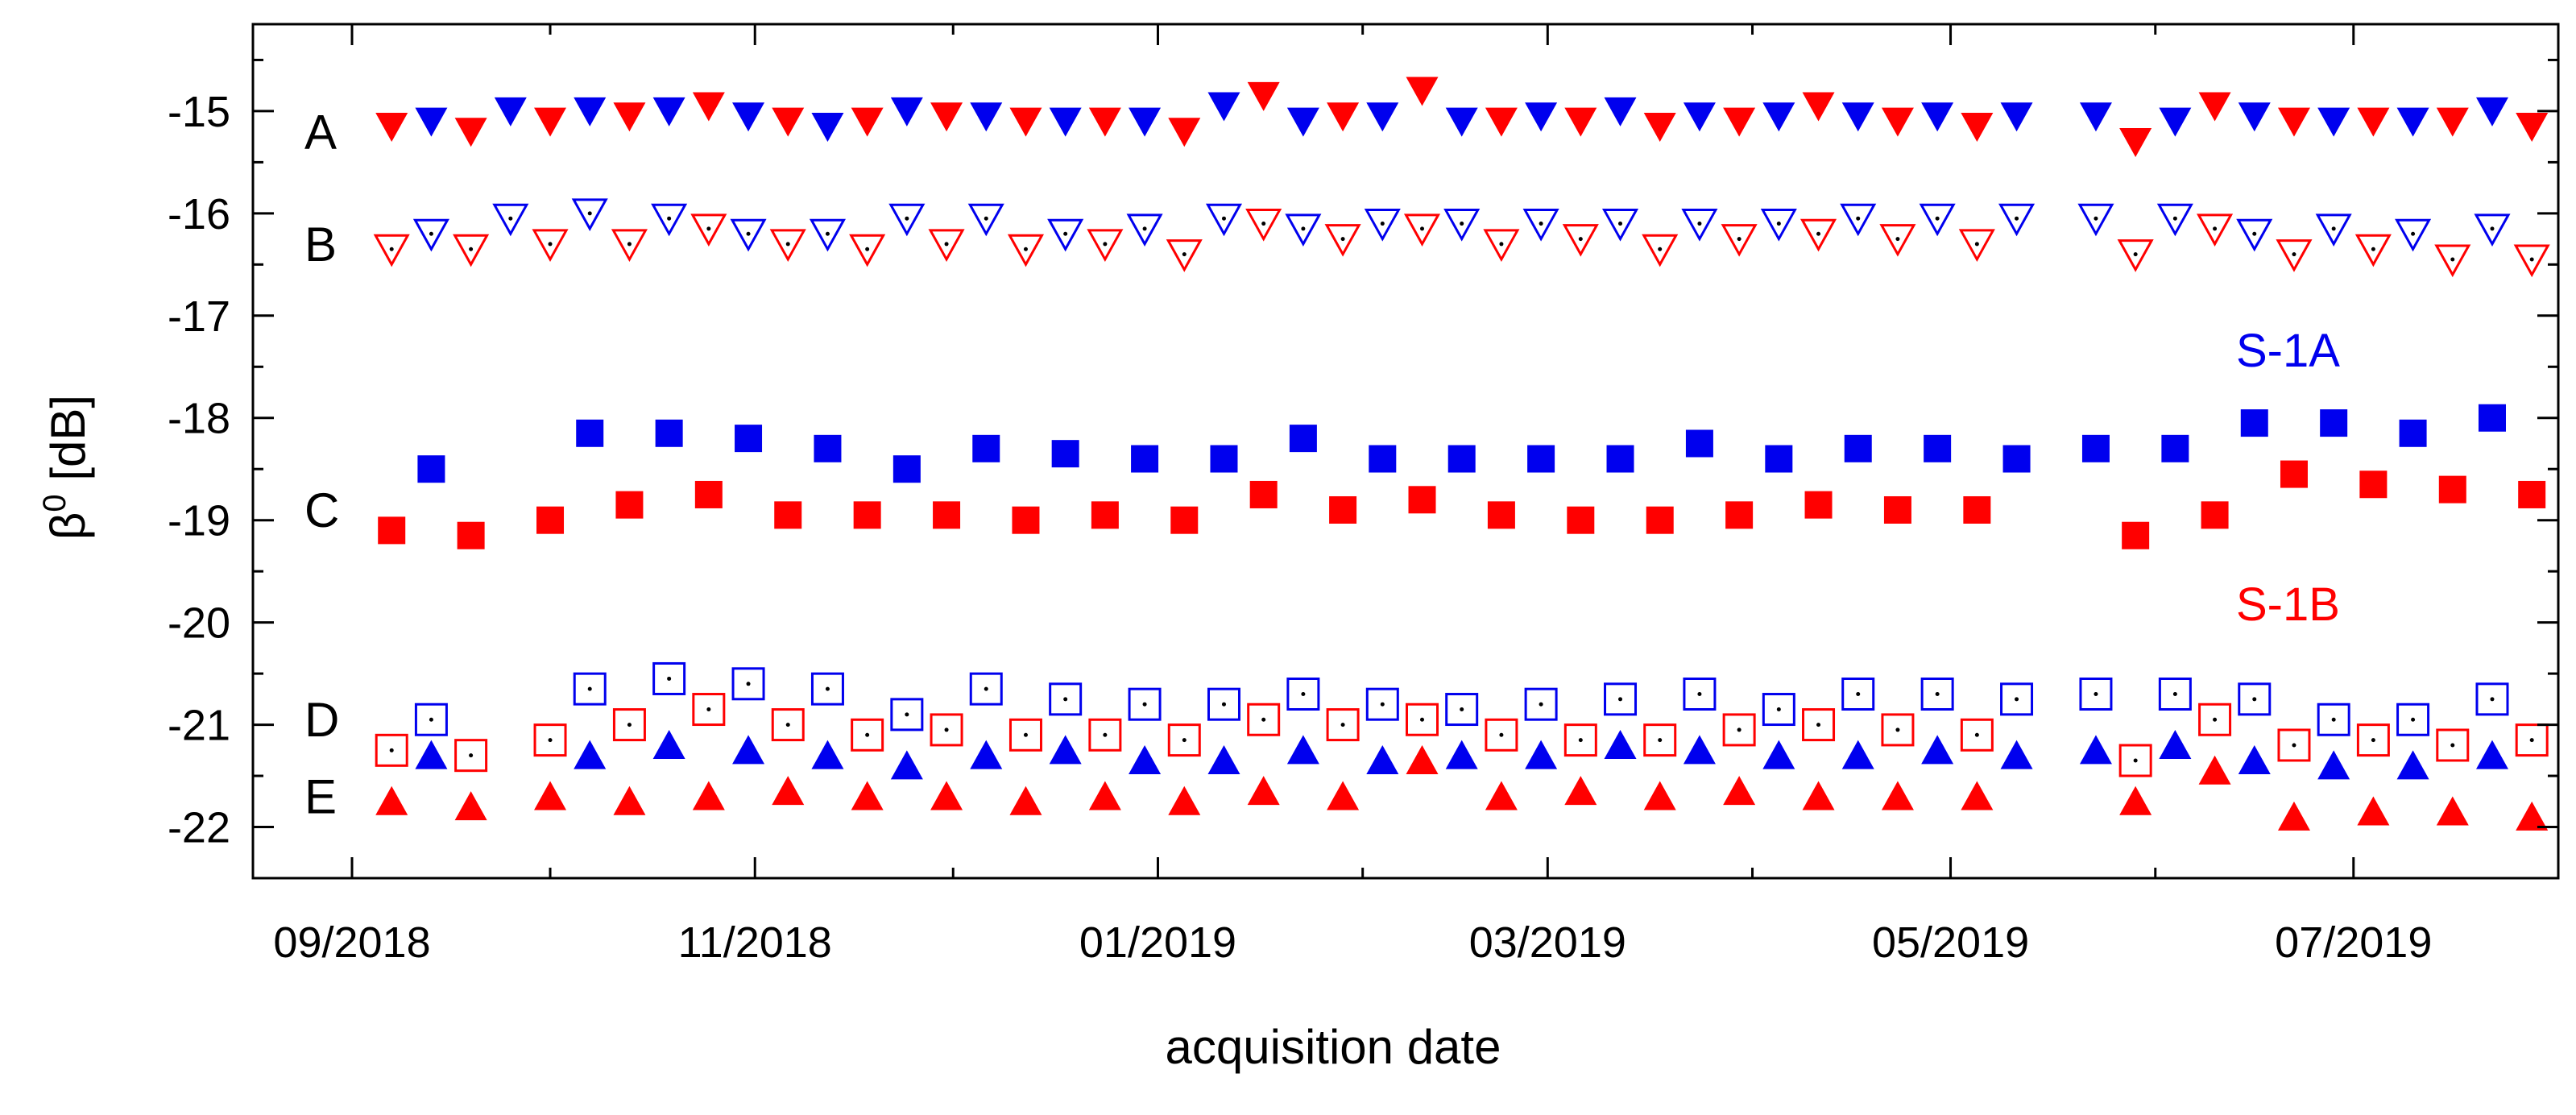  Describe the element at coordinates (1461, 754) in the screenshot. I see `series-e-s-1a` at that location.